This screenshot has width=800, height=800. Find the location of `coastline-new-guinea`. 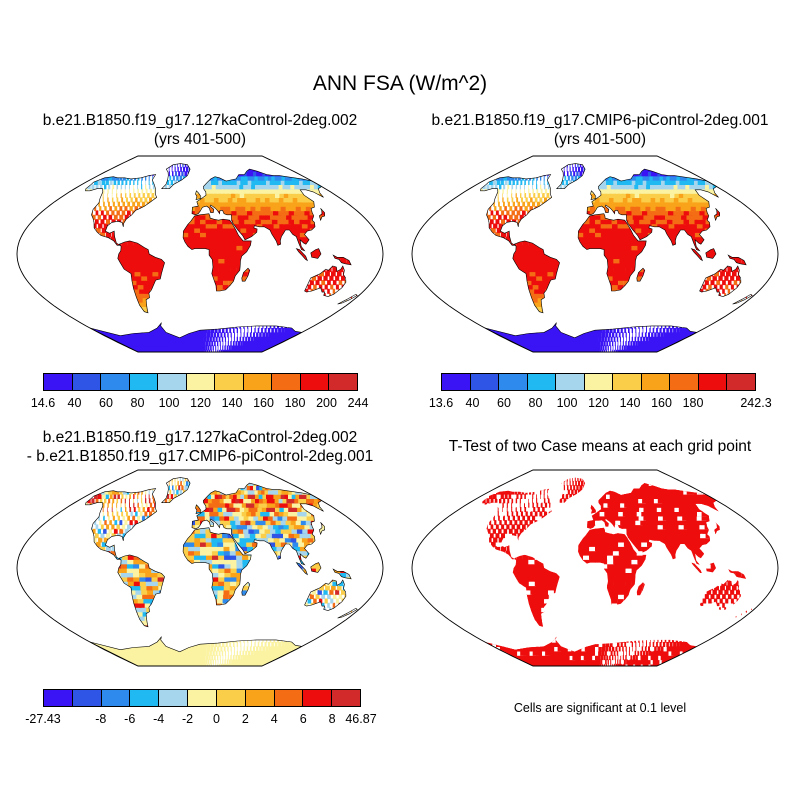

coastline-new-guinea is located at coordinates (737, 260).